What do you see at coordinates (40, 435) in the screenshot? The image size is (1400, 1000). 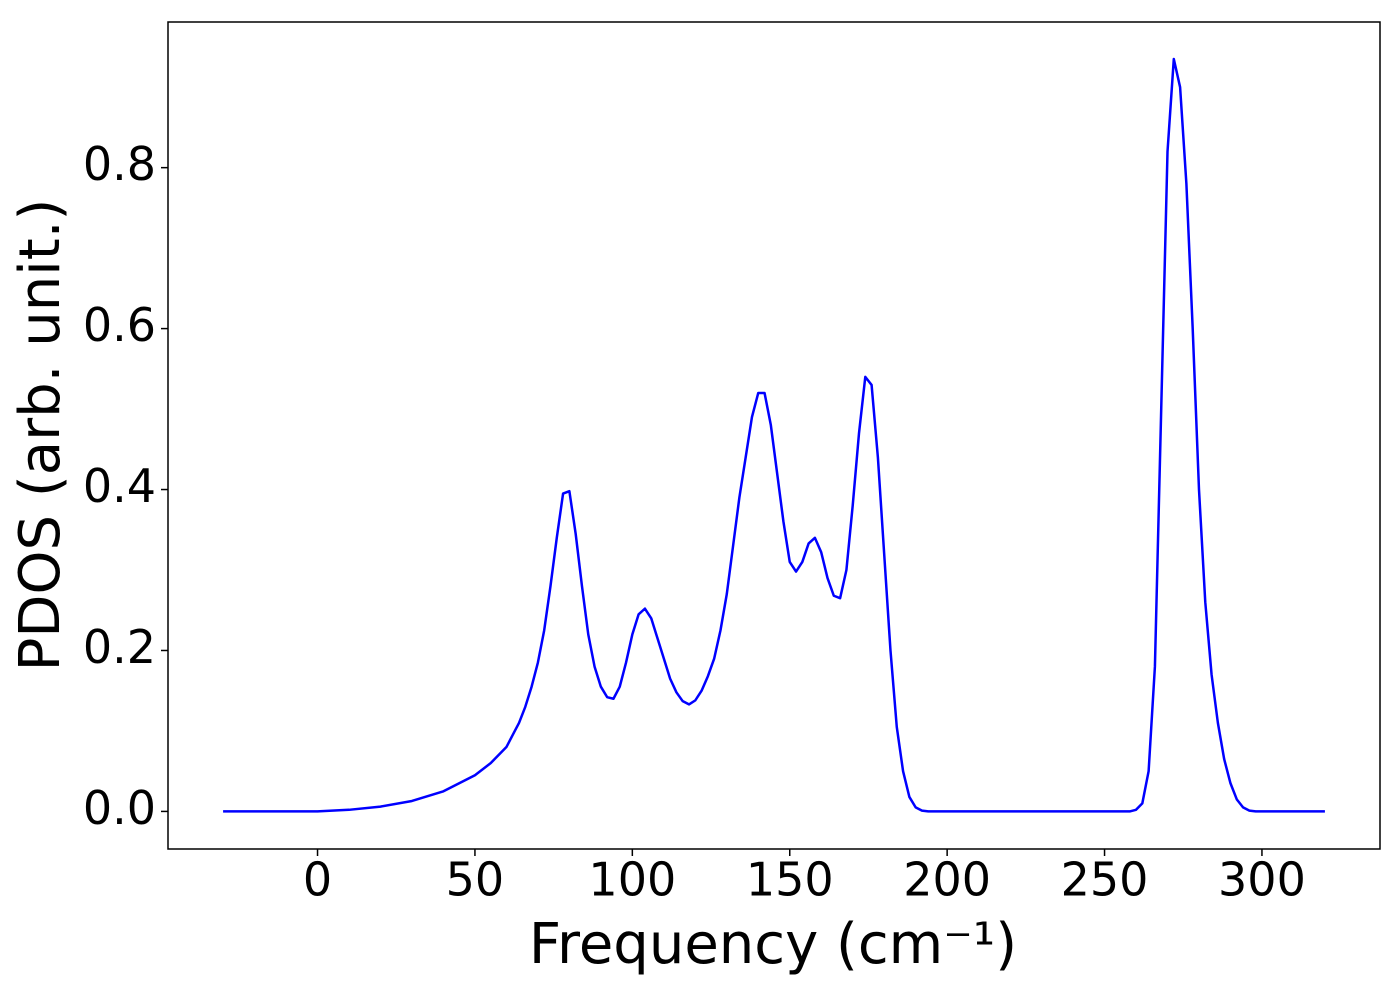 I see `y-axis-label: PDOS (arb. unit.)` at bounding box center [40, 435].